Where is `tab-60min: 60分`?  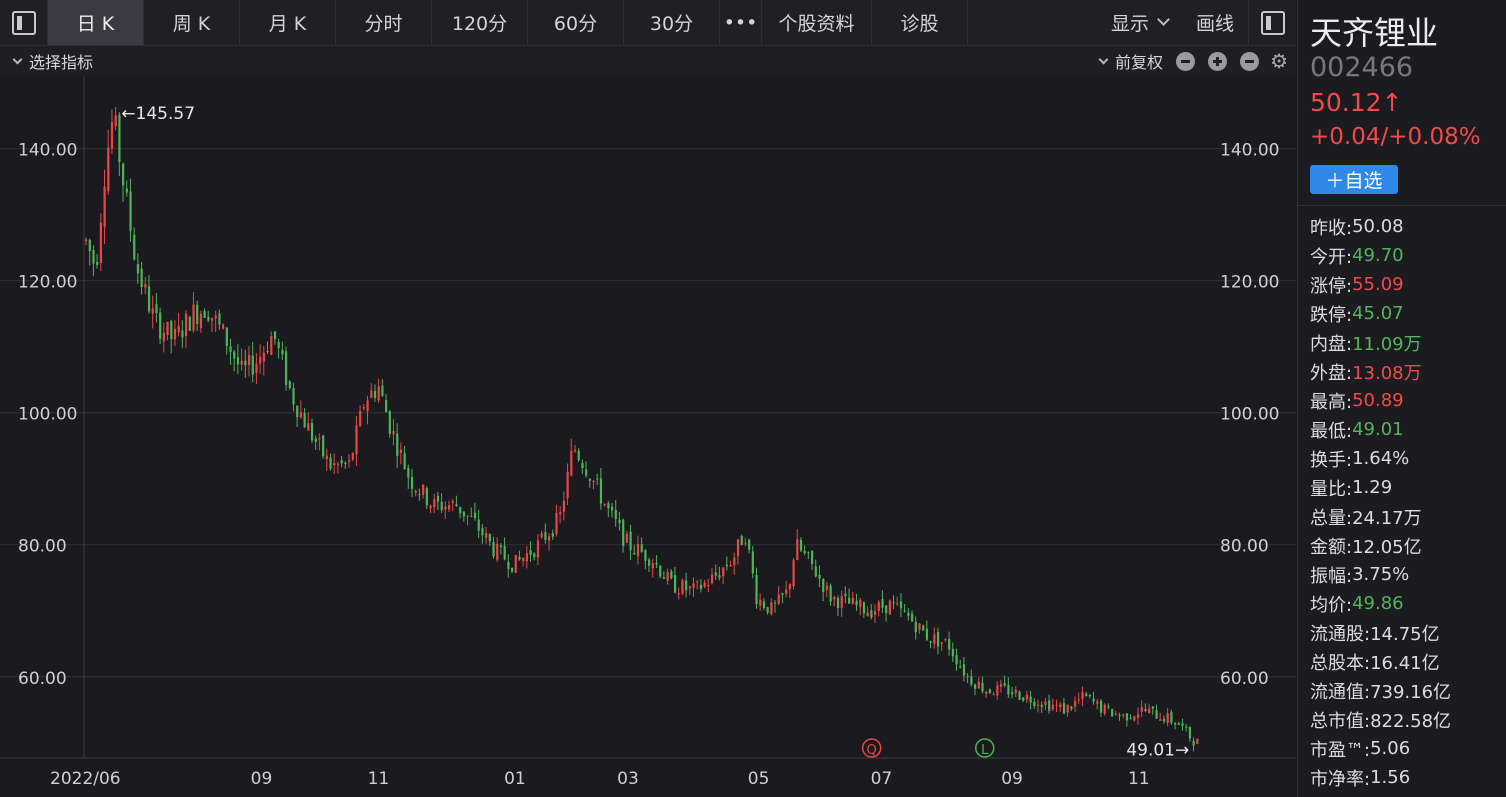
tab-60min: 60分 is located at coordinates (576, 22).